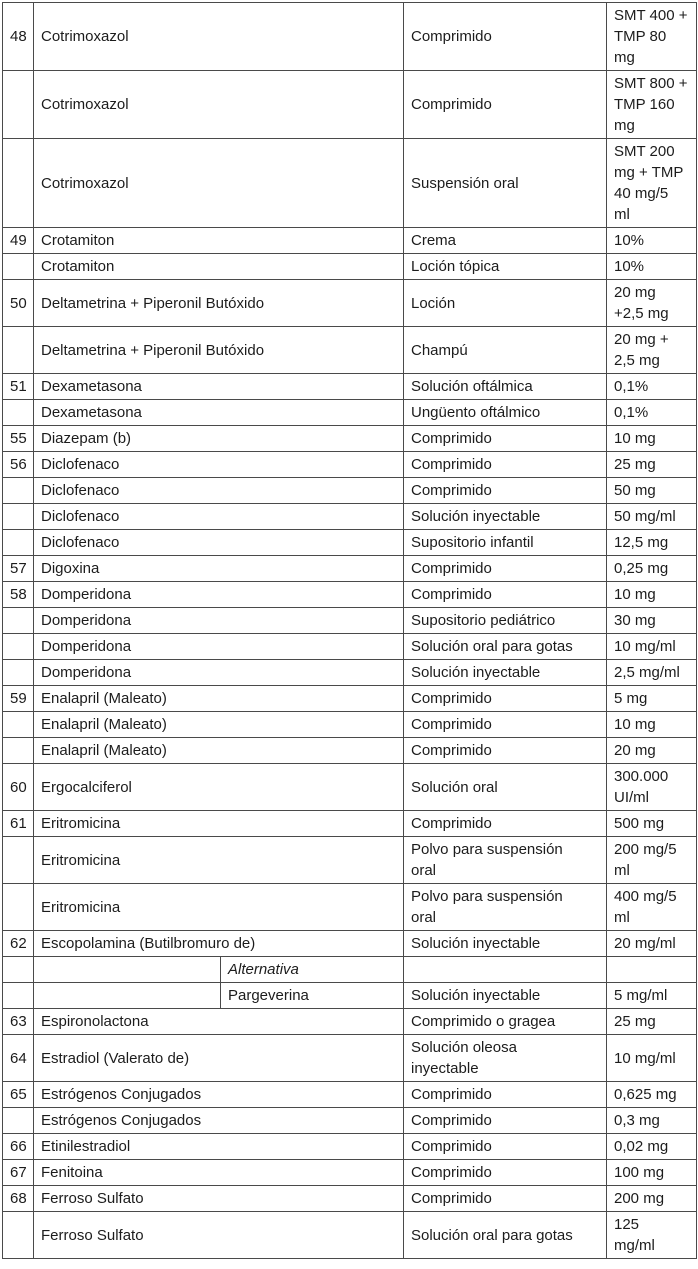 This screenshot has width=698, height=1269. I want to click on row-number-cell: 50, so click(18, 303).